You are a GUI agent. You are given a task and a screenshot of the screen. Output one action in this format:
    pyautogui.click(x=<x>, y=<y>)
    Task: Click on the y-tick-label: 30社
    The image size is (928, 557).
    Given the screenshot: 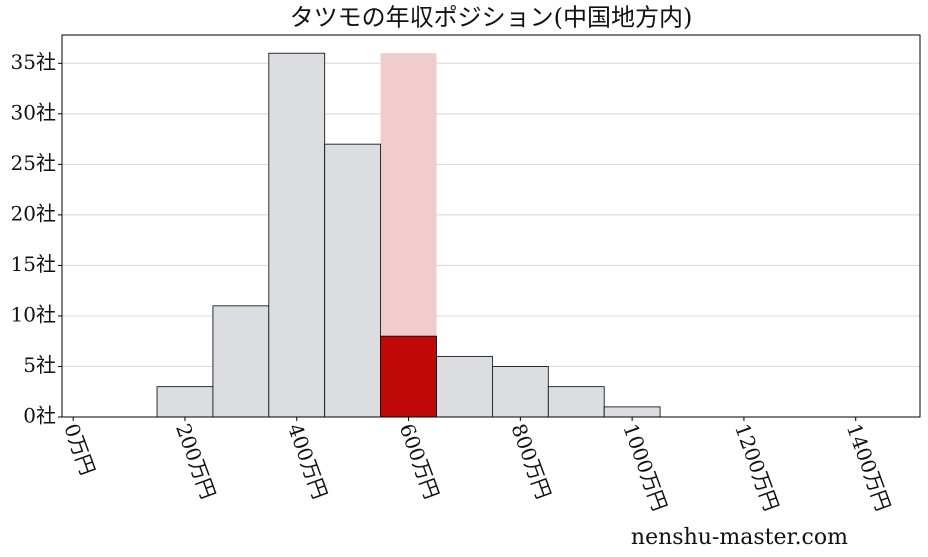 What is the action you would take?
    pyautogui.click(x=33, y=112)
    